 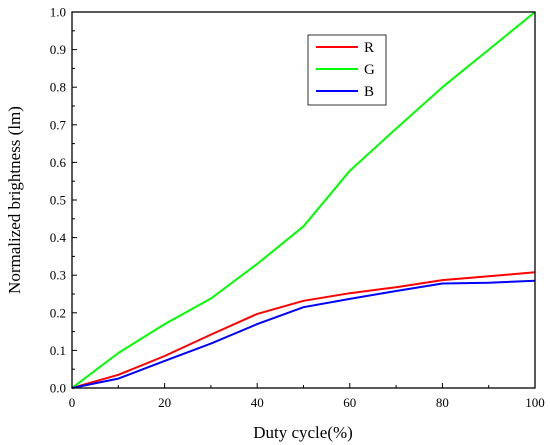 I want to click on y-tick-label: 0.4, so click(x=58, y=237).